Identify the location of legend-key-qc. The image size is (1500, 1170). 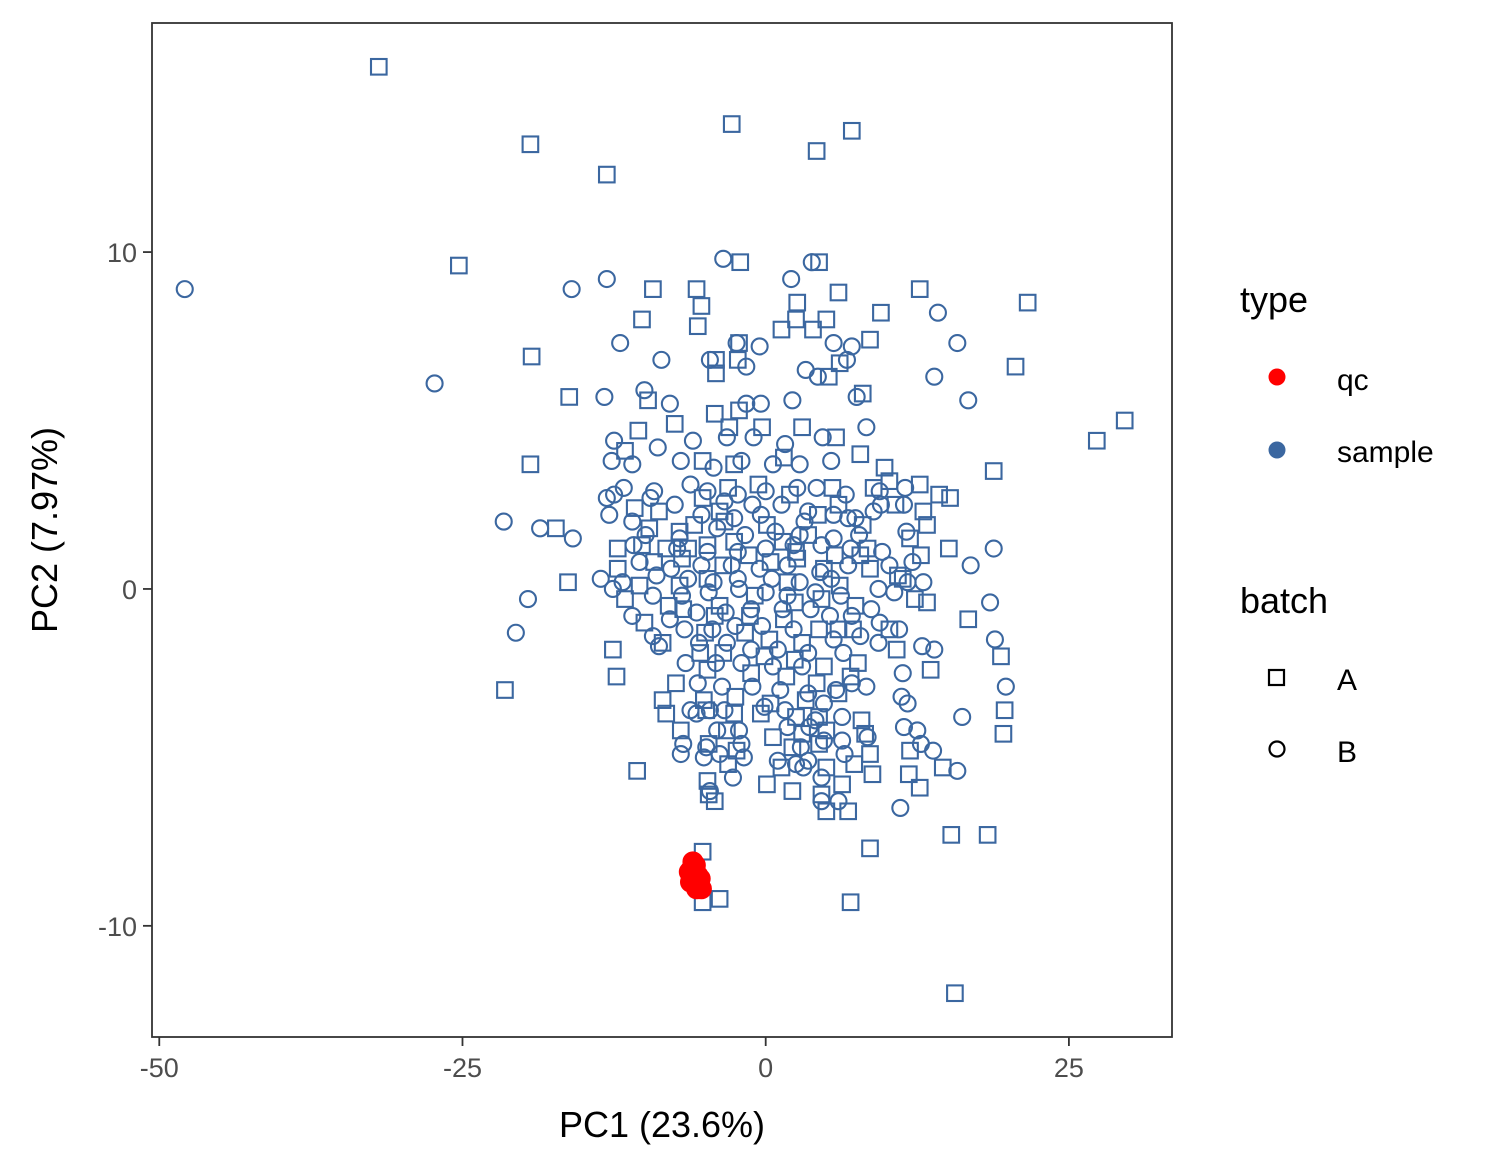
(1277, 377).